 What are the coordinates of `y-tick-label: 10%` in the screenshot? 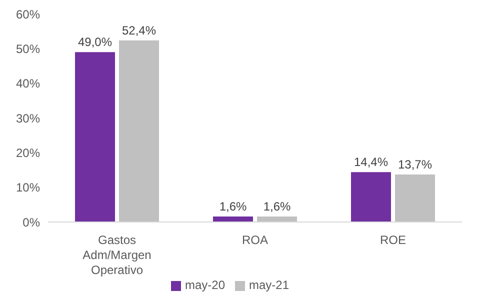 It's located at (28, 187).